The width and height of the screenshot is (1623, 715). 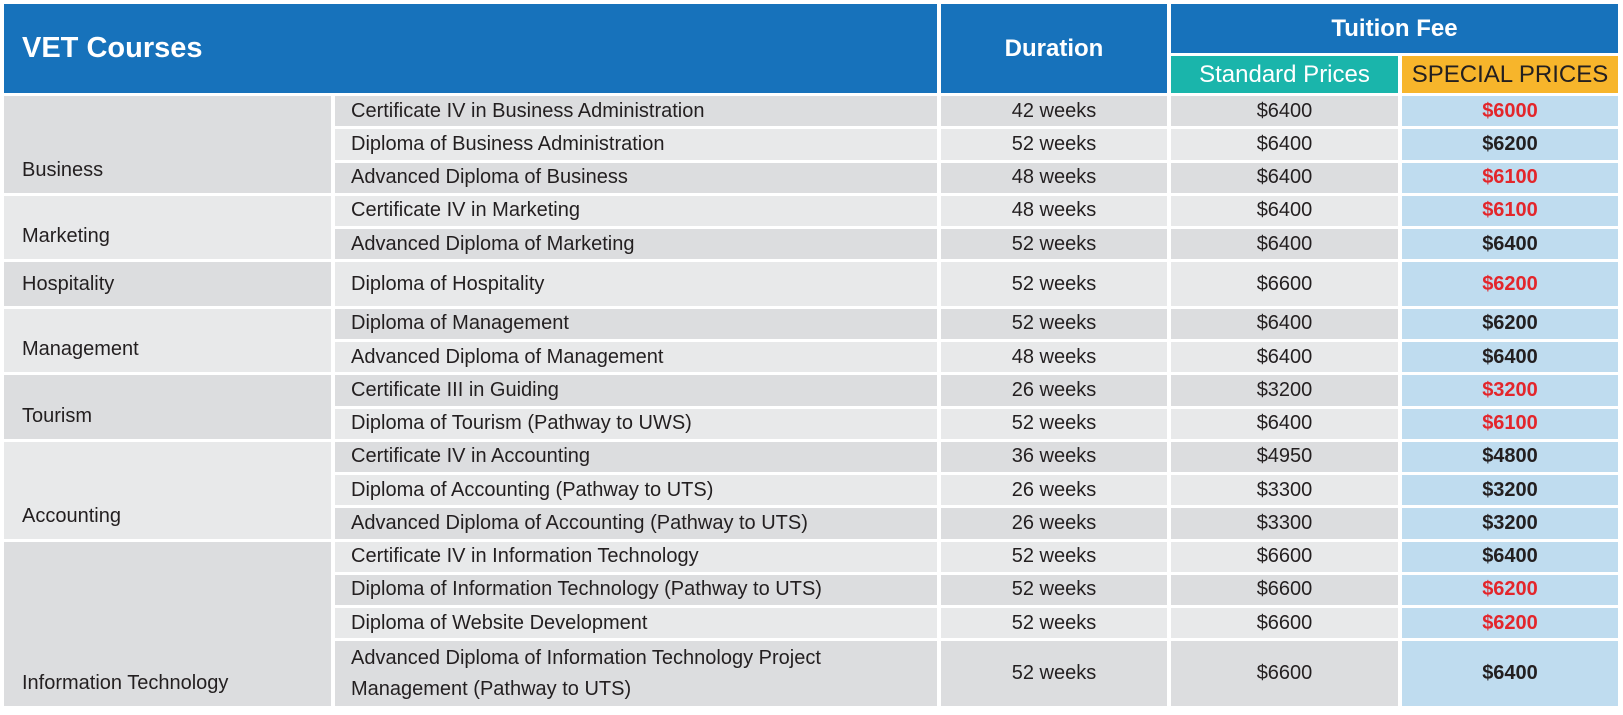 I want to click on standard-price: $3200, so click(x=1284, y=390).